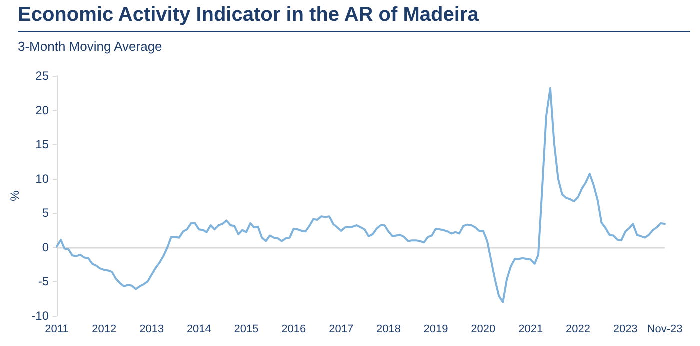 The width and height of the screenshot is (700, 346). What do you see at coordinates (152, 330) in the screenshot?
I see `x-tick-label: 2013` at bounding box center [152, 330].